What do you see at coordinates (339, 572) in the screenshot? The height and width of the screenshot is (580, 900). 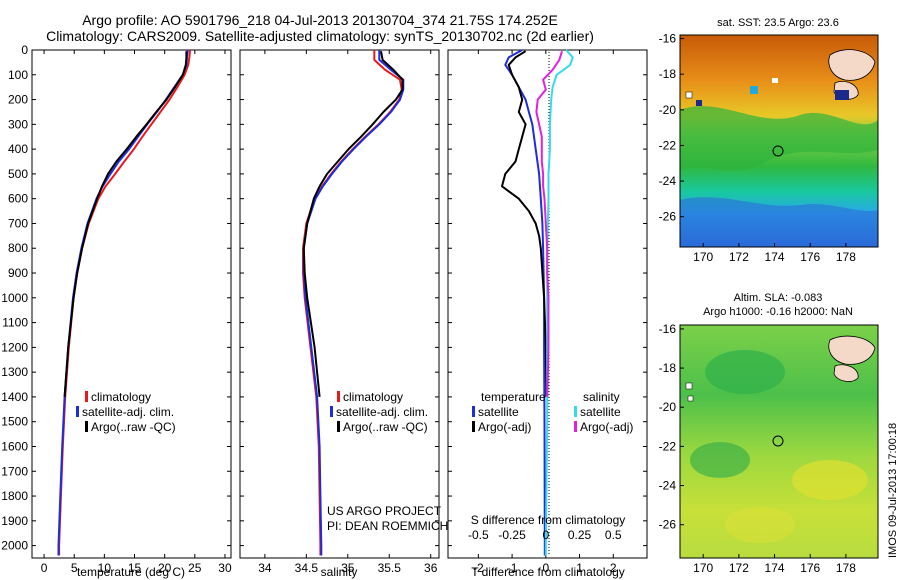 I see `salinity-xlabel: salinity` at bounding box center [339, 572].